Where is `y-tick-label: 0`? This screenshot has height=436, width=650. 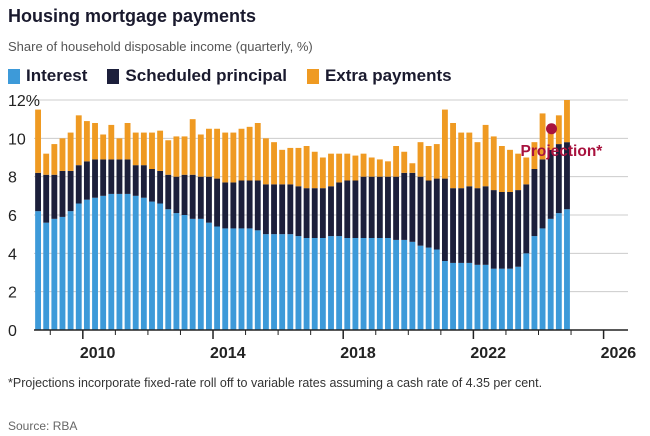
y-tick-label: 0 is located at coordinates (12, 331).